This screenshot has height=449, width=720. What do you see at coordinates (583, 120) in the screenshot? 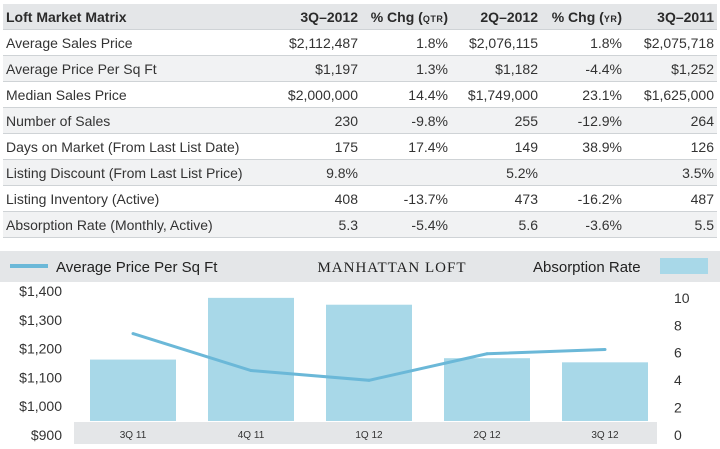
I see `table-cell: -12.9%` at bounding box center [583, 120].